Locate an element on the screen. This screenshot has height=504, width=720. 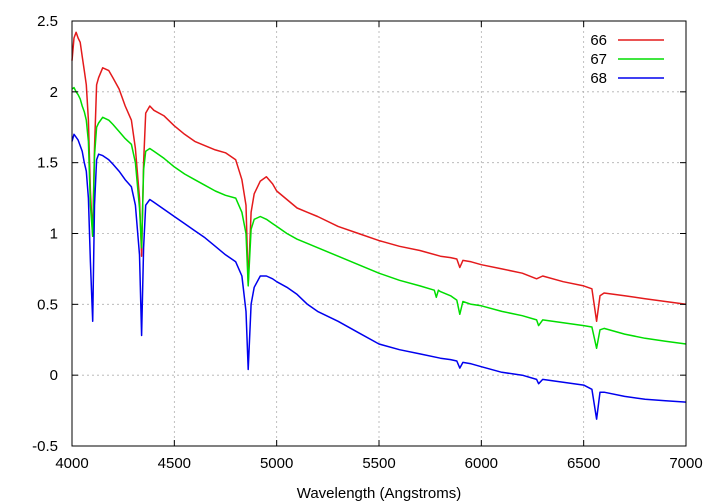
y-tick-label: 1.5 is located at coordinates (47, 163).